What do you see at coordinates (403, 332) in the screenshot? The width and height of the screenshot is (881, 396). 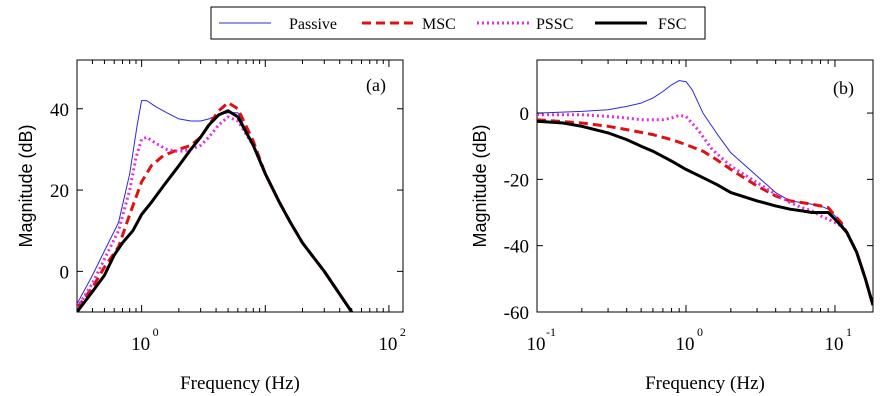 I see `x-tick-exponent-a-1: 2` at bounding box center [403, 332].